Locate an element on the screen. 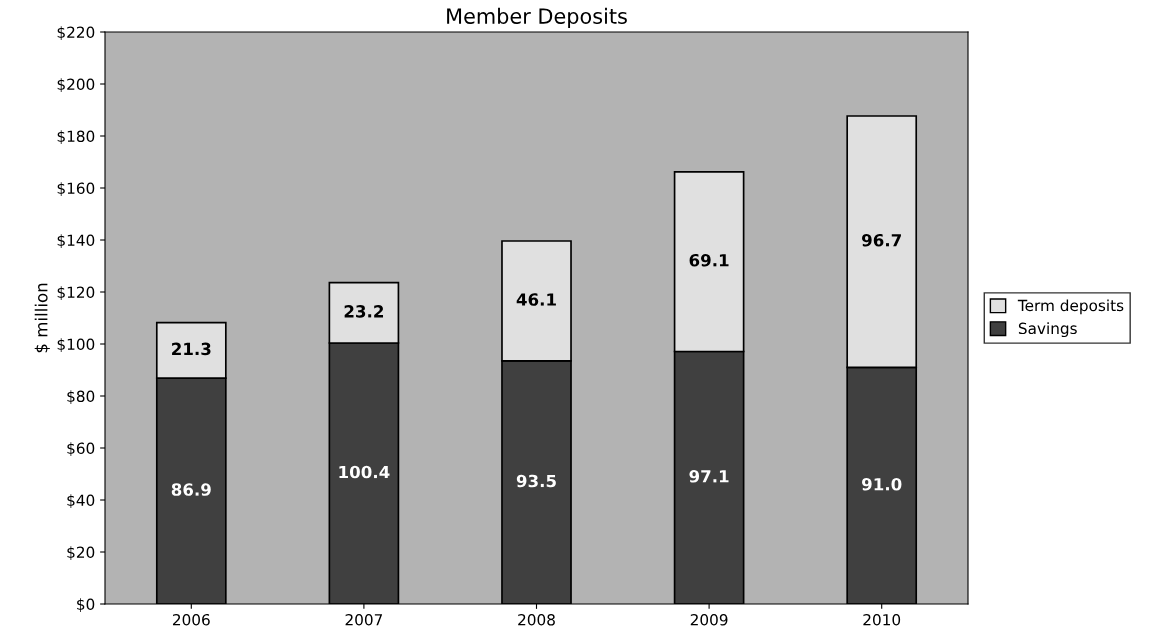 Image resolution: width=1151 pixels, height=636 pixels. data-label: 23.2 is located at coordinates (364, 311).